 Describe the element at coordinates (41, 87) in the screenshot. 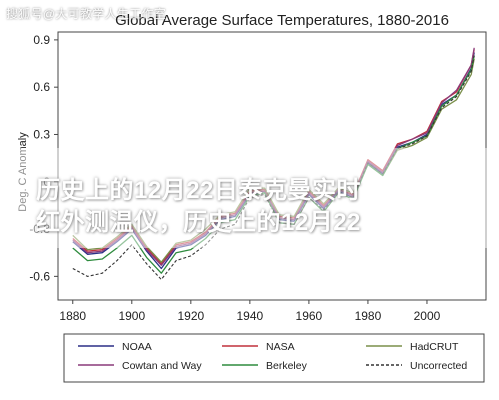

I see `y-tick-label: 0.6` at that location.